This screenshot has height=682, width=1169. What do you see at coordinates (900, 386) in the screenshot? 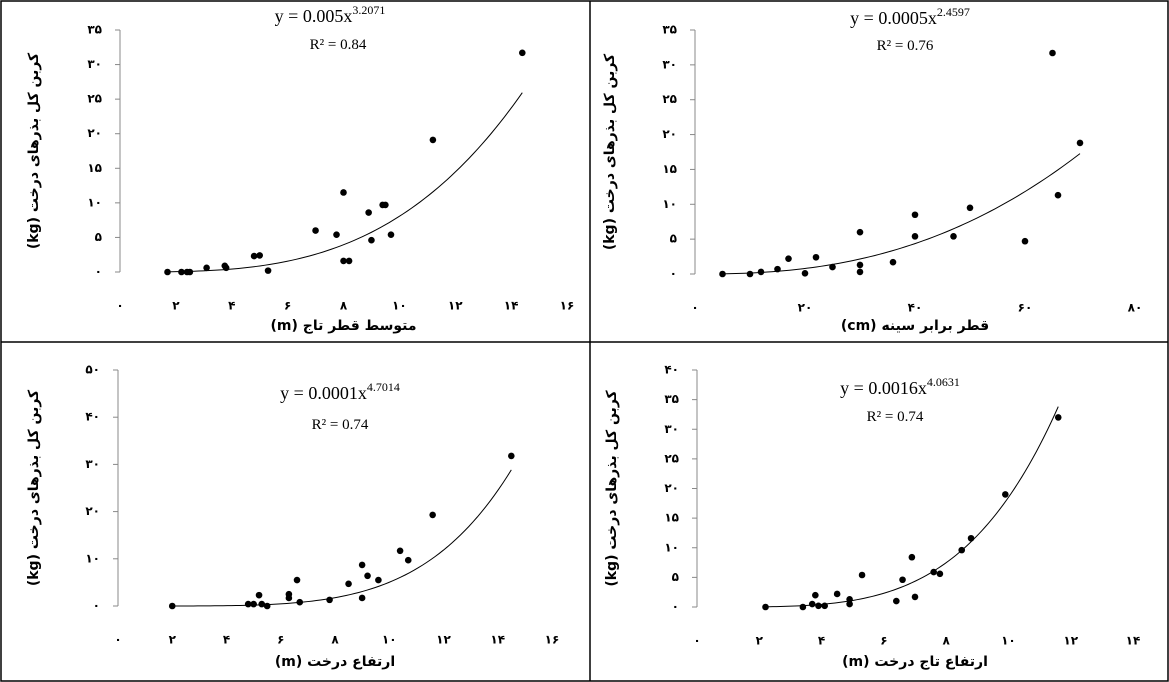
I see `equation: y = 0.0016x4.0631` at bounding box center [900, 386].